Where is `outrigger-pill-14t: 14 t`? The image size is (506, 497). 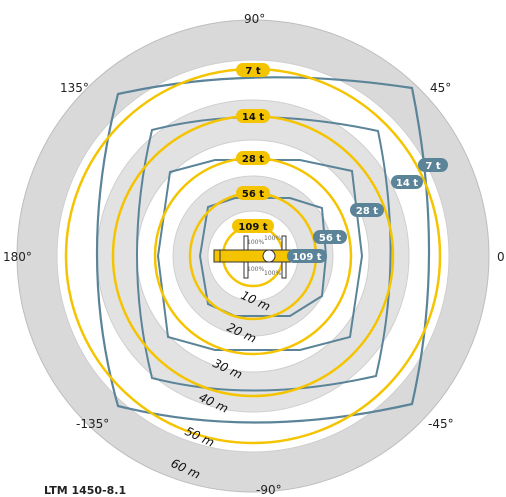 outrigger-pill-14t: 14 t is located at coordinates (407, 182).